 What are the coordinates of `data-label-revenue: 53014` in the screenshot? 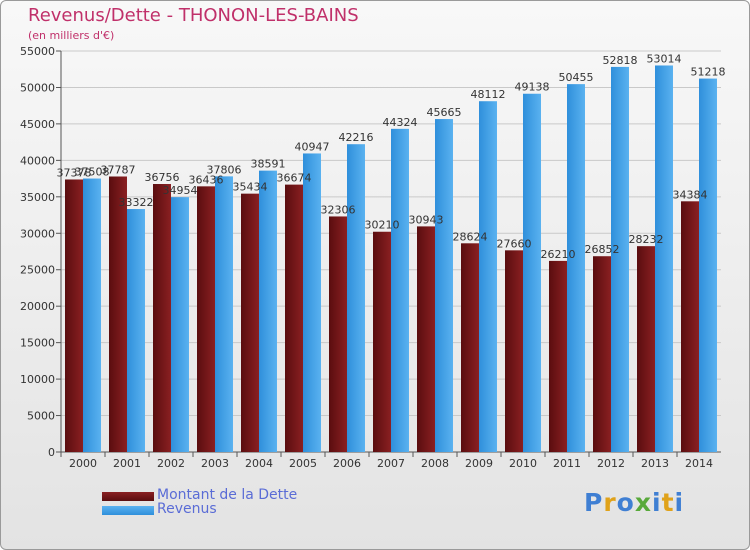 It's located at (664, 58).